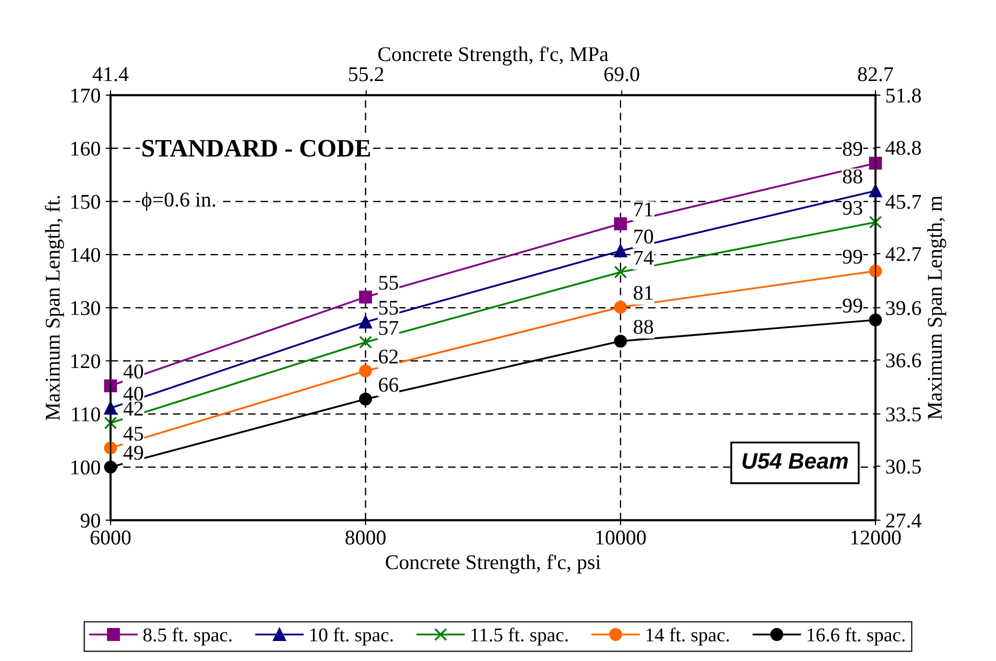  I want to click on annotation: 89, so click(852, 149).